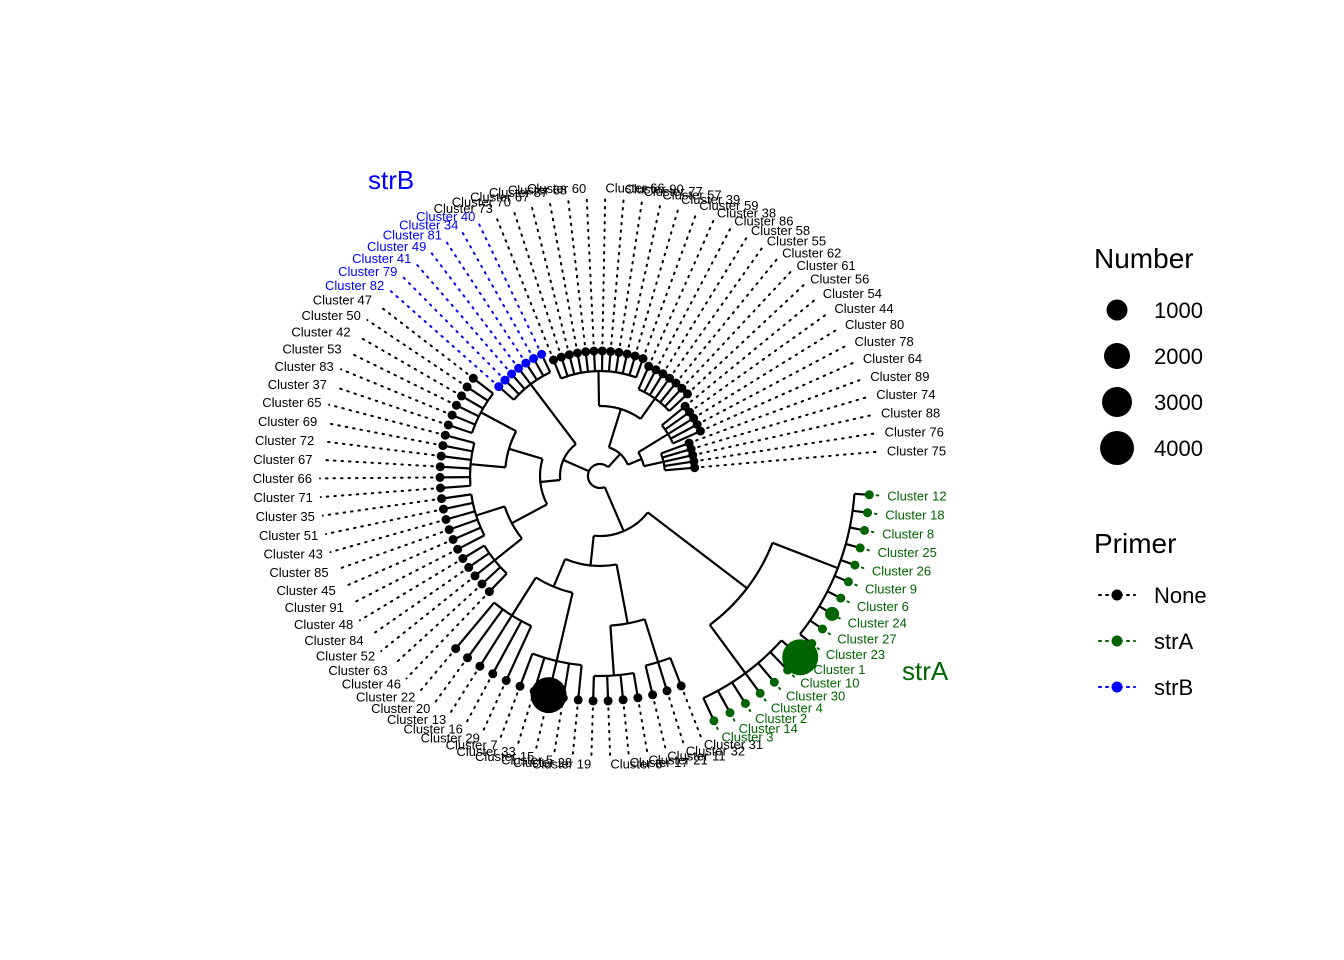 This screenshot has width=1344, height=960. Describe the element at coordinates (1178, 356) in the screenshot. I see `legend-number-label-2000: 2000` at that location.